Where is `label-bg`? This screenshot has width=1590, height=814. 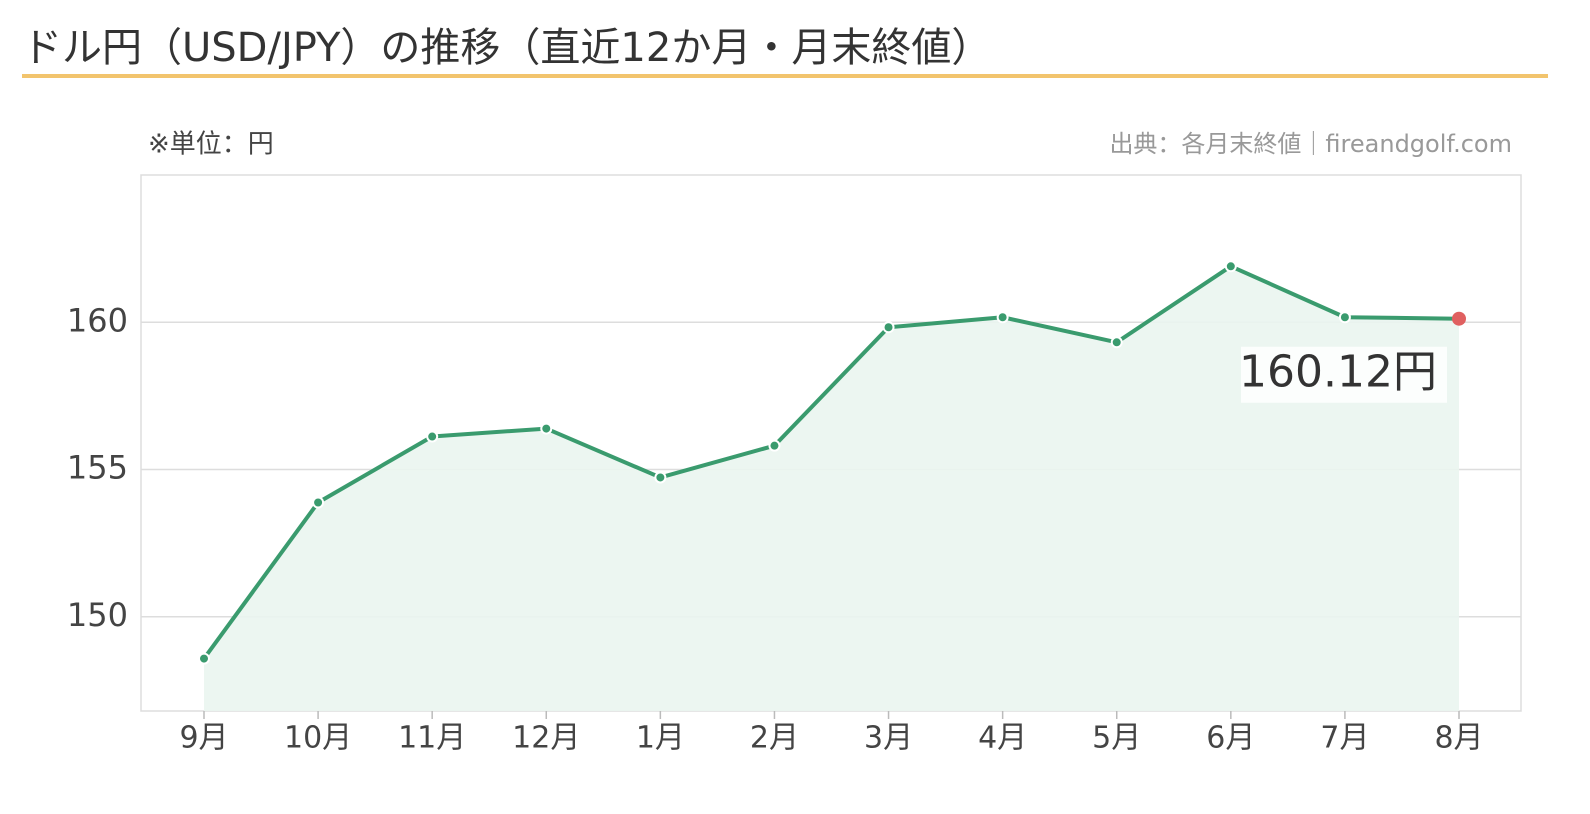 label-bg is located at coordinates (1344, 374).